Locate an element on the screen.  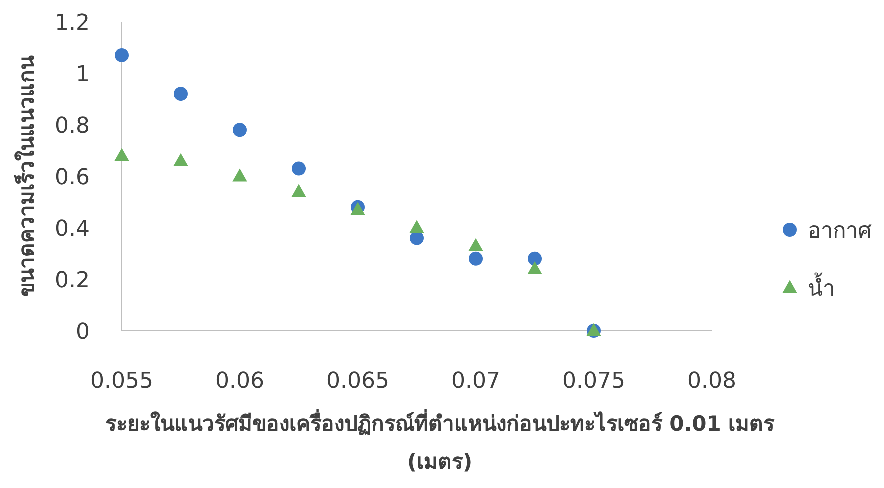
x-tick-label: 0.075 is located at coordinates (594, 381).